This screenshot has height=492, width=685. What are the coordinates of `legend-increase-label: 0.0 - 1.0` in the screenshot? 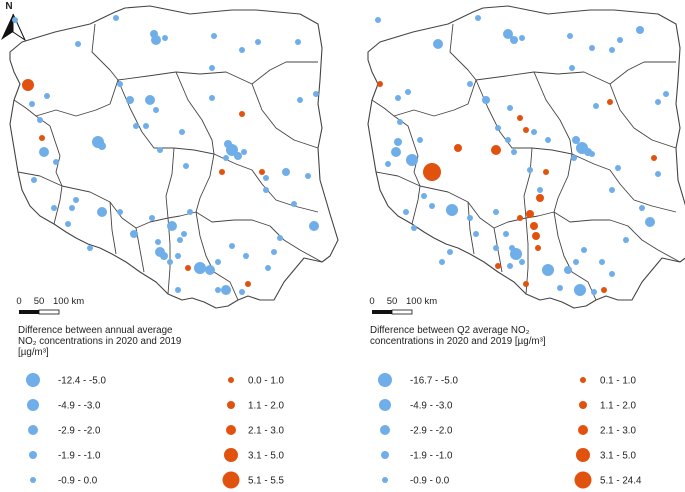 It's located at (266, 381).